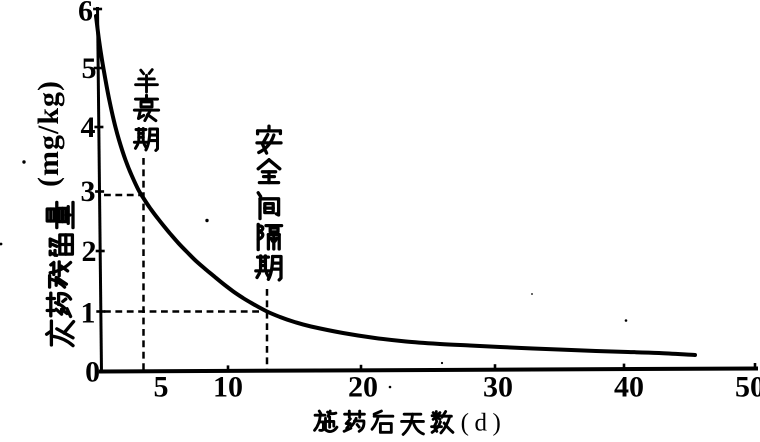  Describe the element at coordinates (498, 387) in the screenshot. I see `svg-text: 30` at that location.